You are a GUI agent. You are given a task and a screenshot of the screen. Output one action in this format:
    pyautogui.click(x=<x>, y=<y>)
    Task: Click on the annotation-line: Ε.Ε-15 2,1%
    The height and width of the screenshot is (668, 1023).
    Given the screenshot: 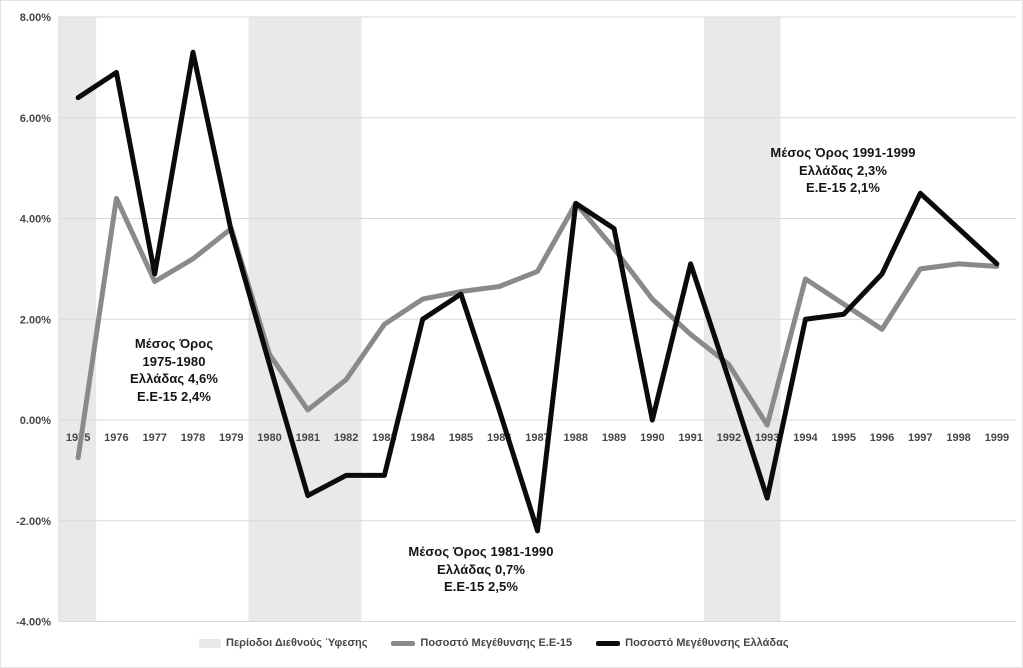 What is the action you would take?
    pyautogui.click(x=843, y=187)
    